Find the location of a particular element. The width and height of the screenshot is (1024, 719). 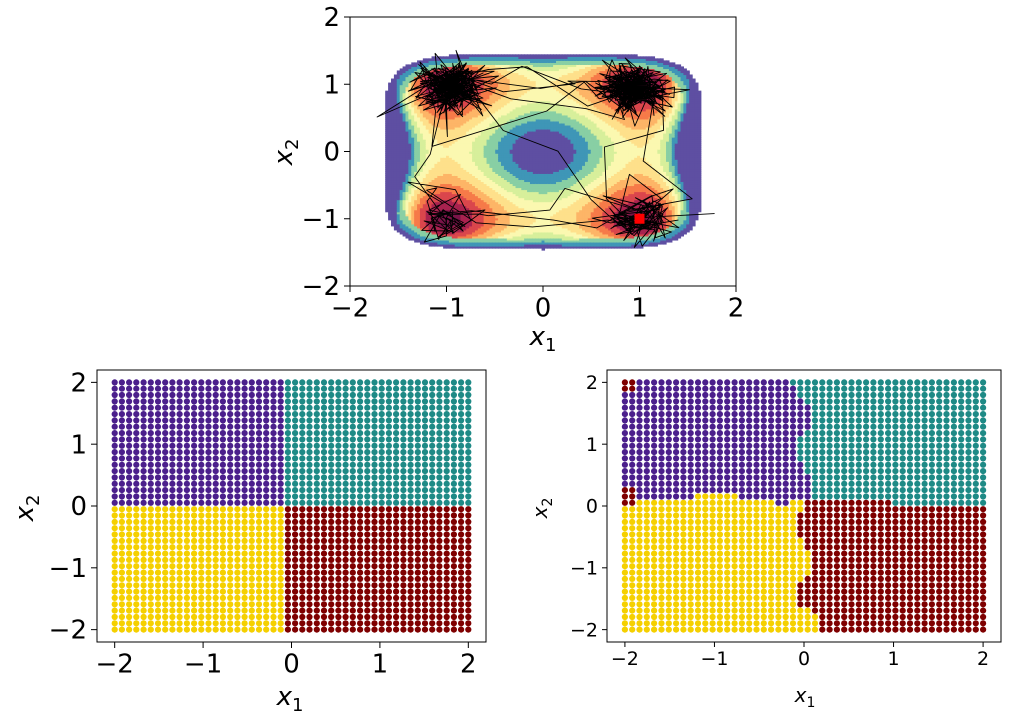

y-axis-label-left: x2 is located at coordinates (27, 509).